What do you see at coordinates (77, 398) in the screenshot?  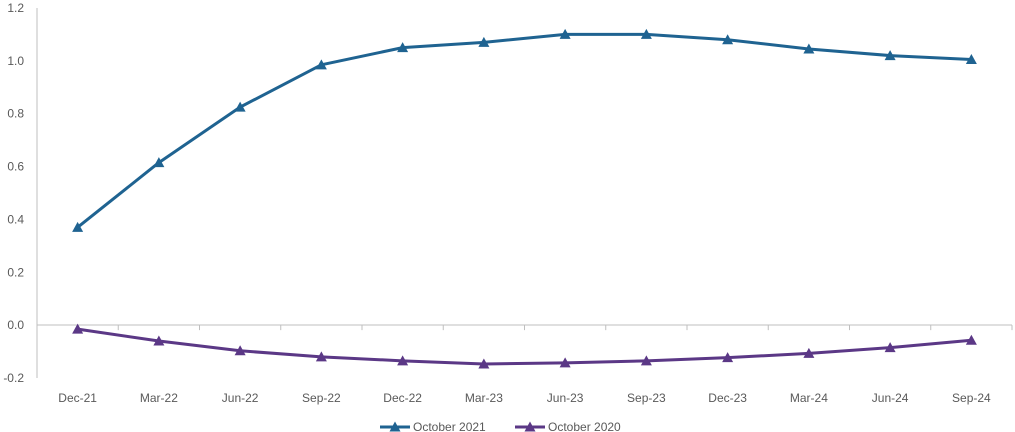 I see `x-tick-label: Dec-21` at bounding box center [77, 398].